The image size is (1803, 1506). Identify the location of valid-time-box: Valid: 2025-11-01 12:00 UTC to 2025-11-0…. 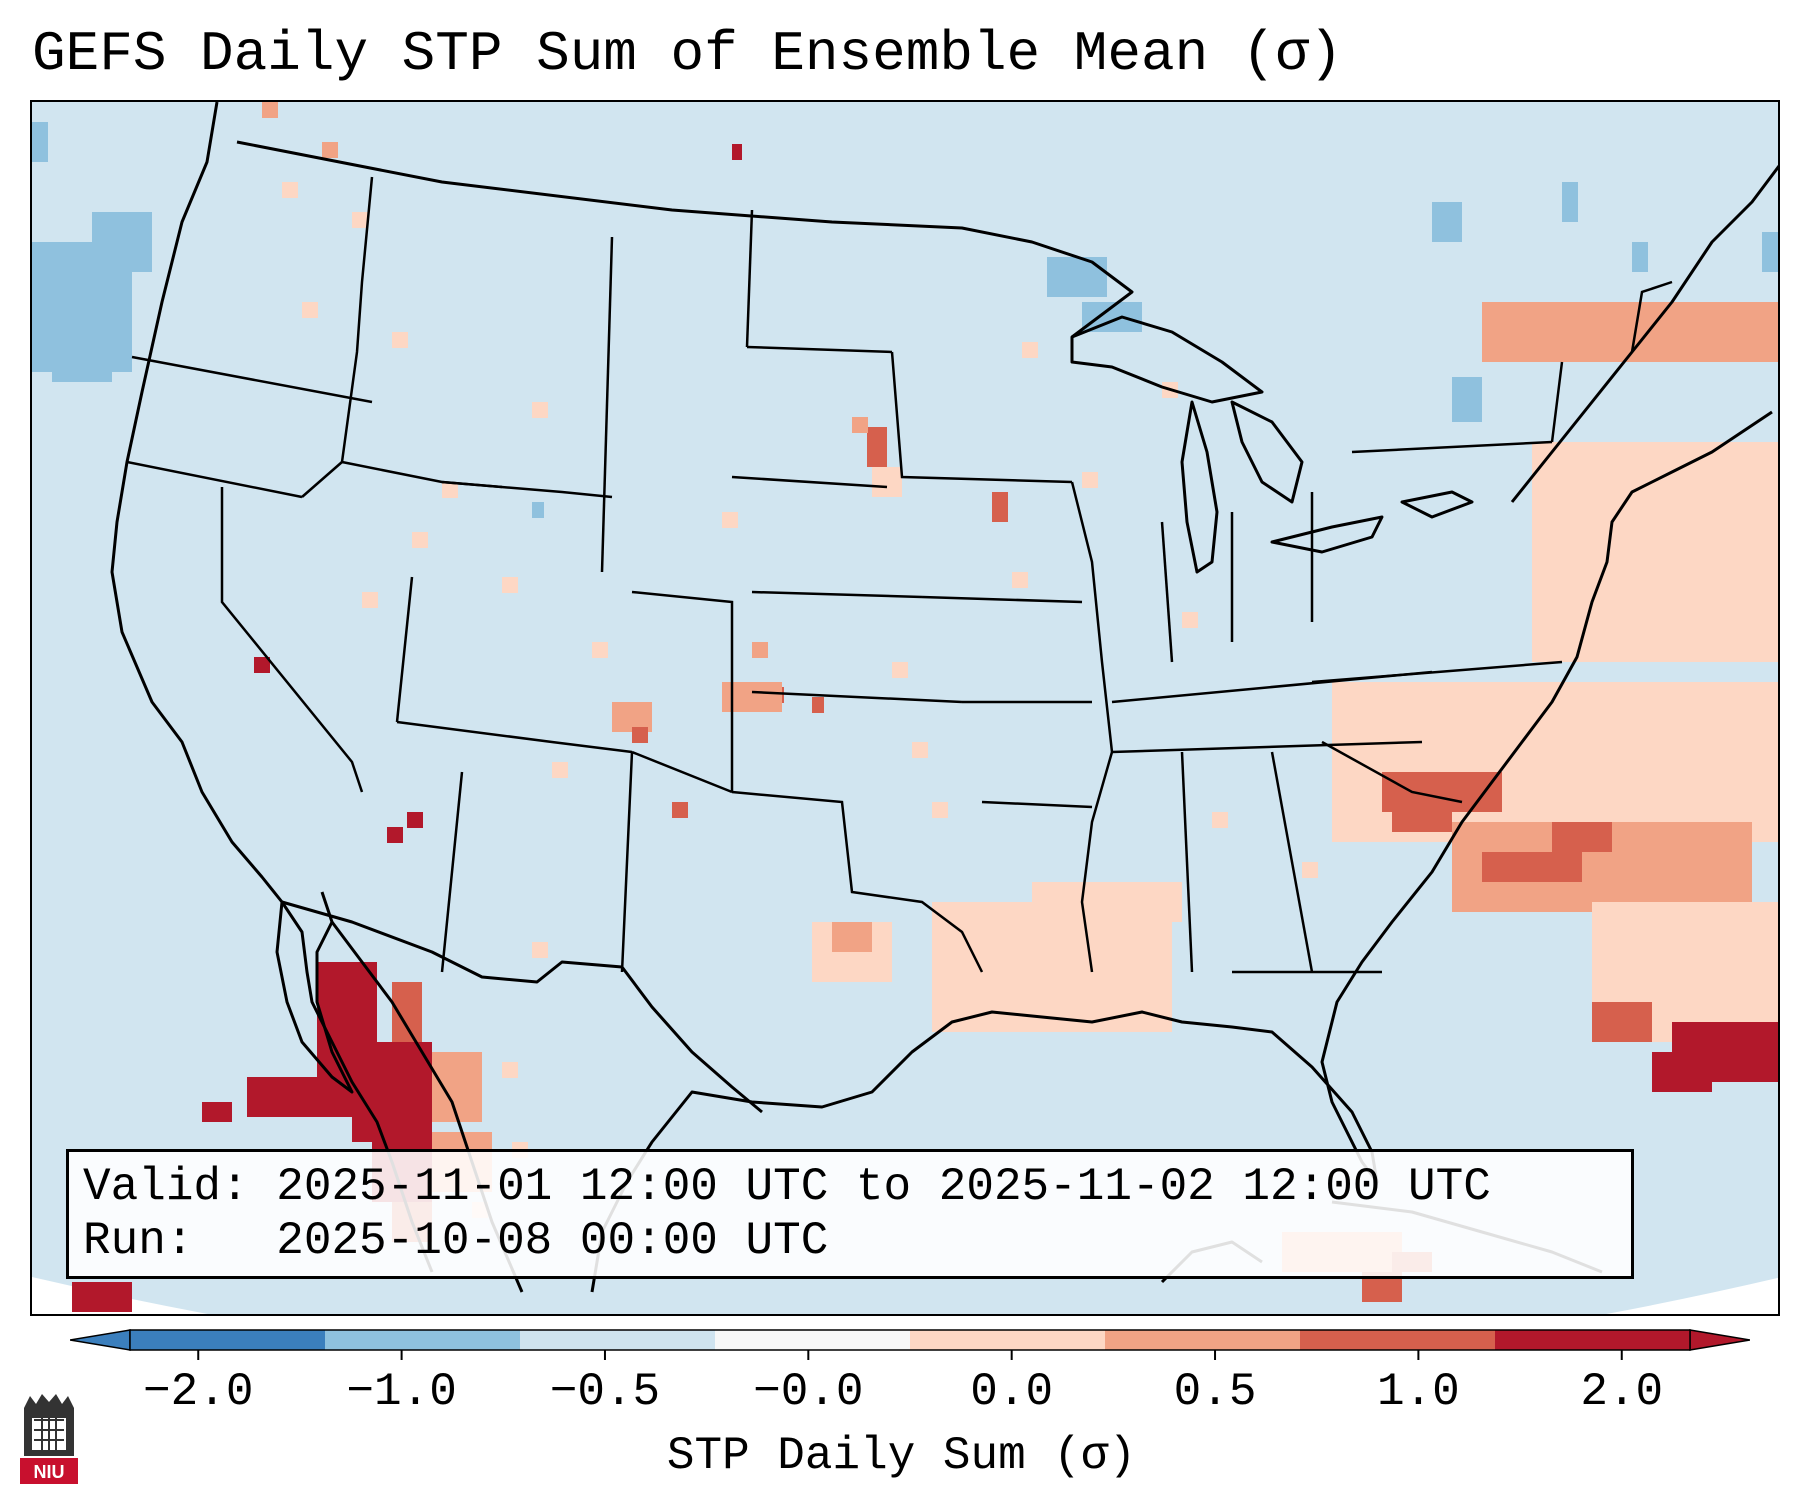
(850, 1214).